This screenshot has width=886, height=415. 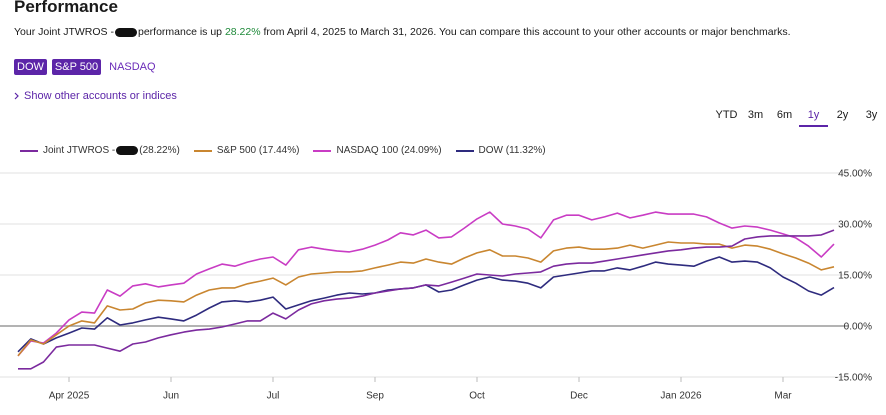 I want to click on range-tab: 1y, so click(x=813, y=118).